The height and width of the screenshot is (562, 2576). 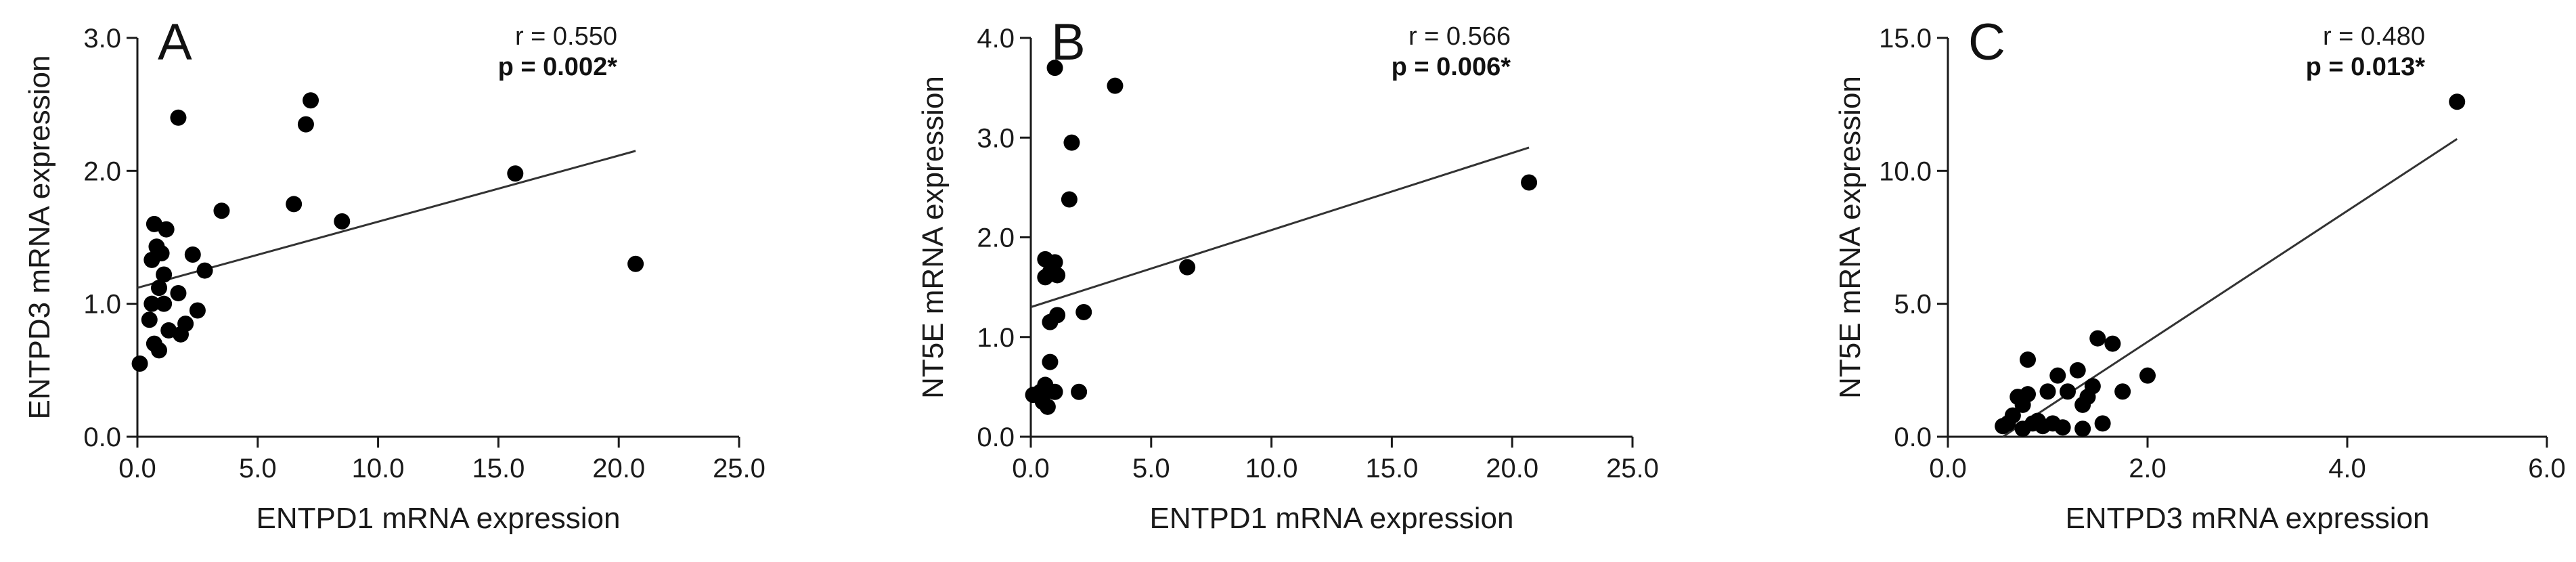 I want to click on r-value: r = 0.480, so click(x=2374, y=36).